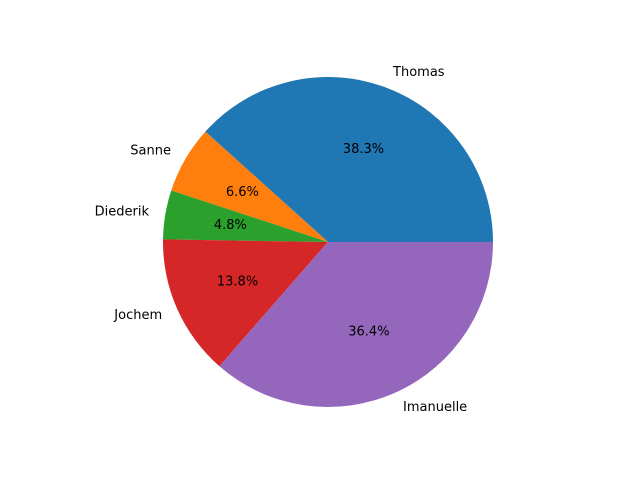 The image size is (640, 480). Describe the element at coordinates (368, 332) in the screenshot. I see `slice-percent-imanuelle: 36.4%` at that location.